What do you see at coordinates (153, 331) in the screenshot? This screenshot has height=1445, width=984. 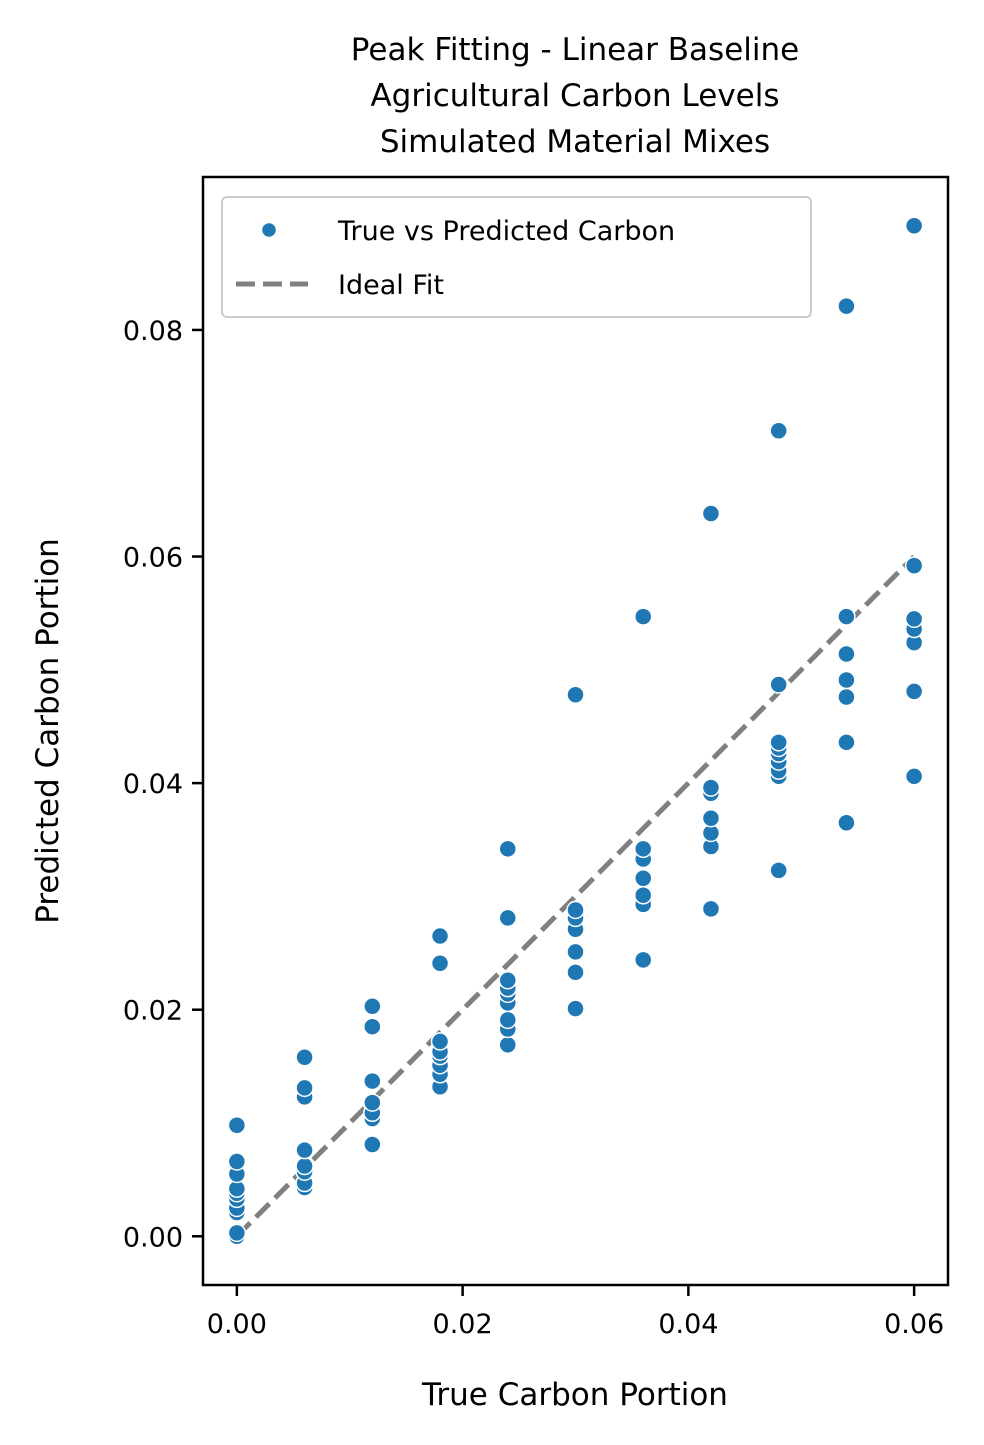 I see `y-tick-label-4: 0.08` at bounding box center [153, 331].